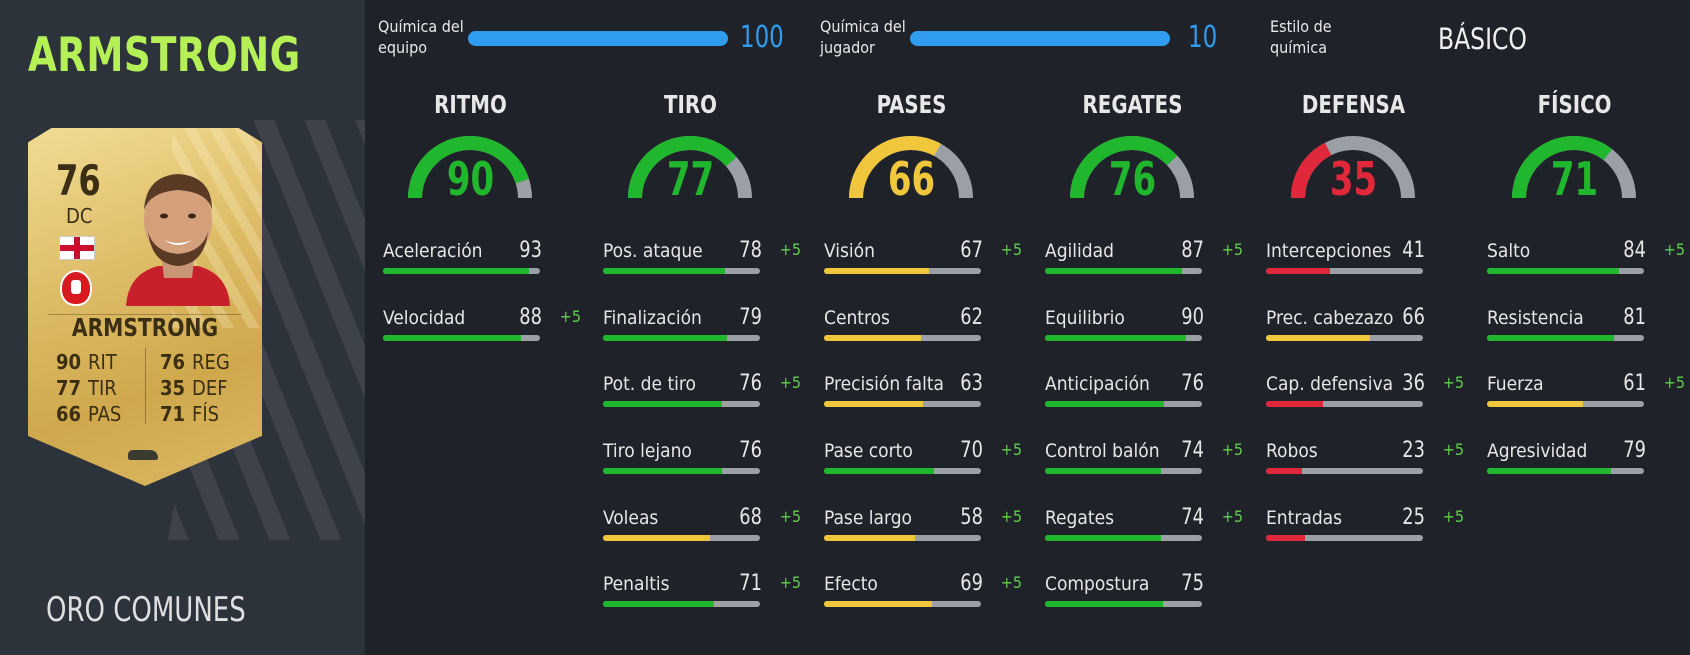 The image size is (1690, 655). What do you see at coordinates (1365, 459) in the screenshot?
I see `attribute-row: Robos 23 +5` at bounding box center [1365, 459].